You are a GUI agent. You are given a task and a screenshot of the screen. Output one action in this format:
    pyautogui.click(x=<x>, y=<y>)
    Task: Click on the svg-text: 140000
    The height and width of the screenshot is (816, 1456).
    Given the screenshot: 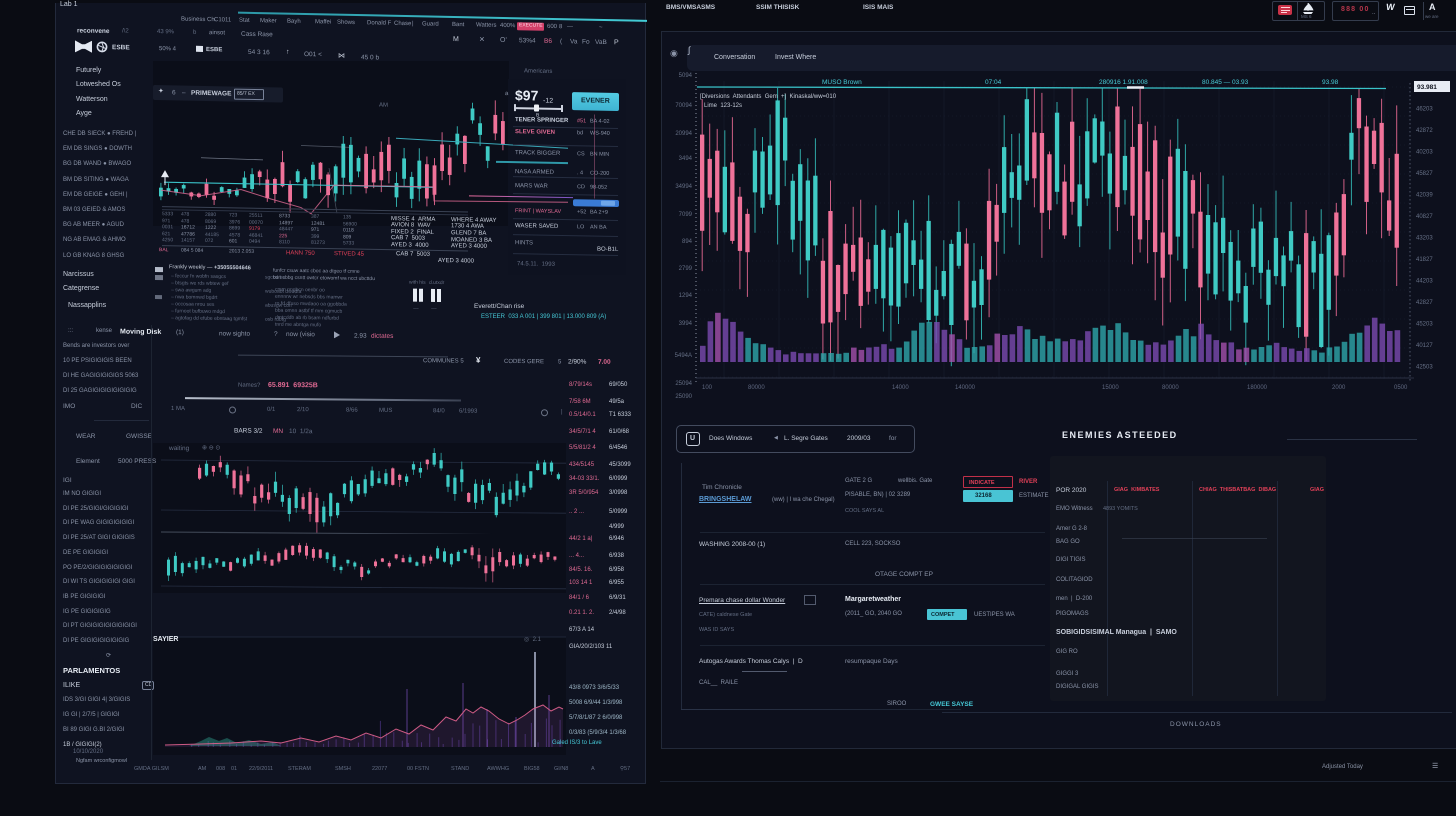 What is the action you would take?
    pyautogui.click(x=965, y=388)
    